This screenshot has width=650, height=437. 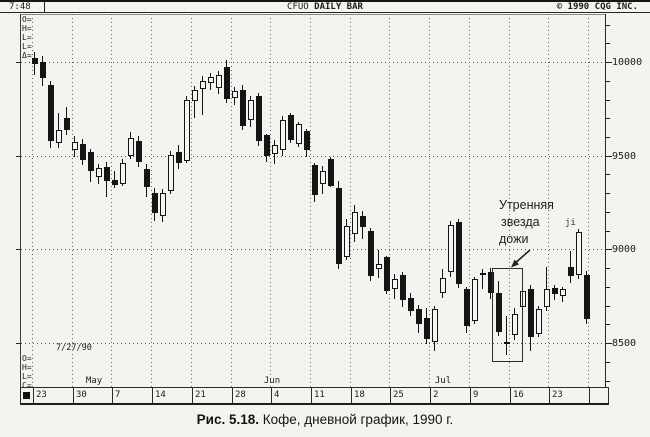 What do you see at coordinates (514, 239) in the screenshot?
I see `annotation-line-3: дожи` at bounding box center [514, 239].